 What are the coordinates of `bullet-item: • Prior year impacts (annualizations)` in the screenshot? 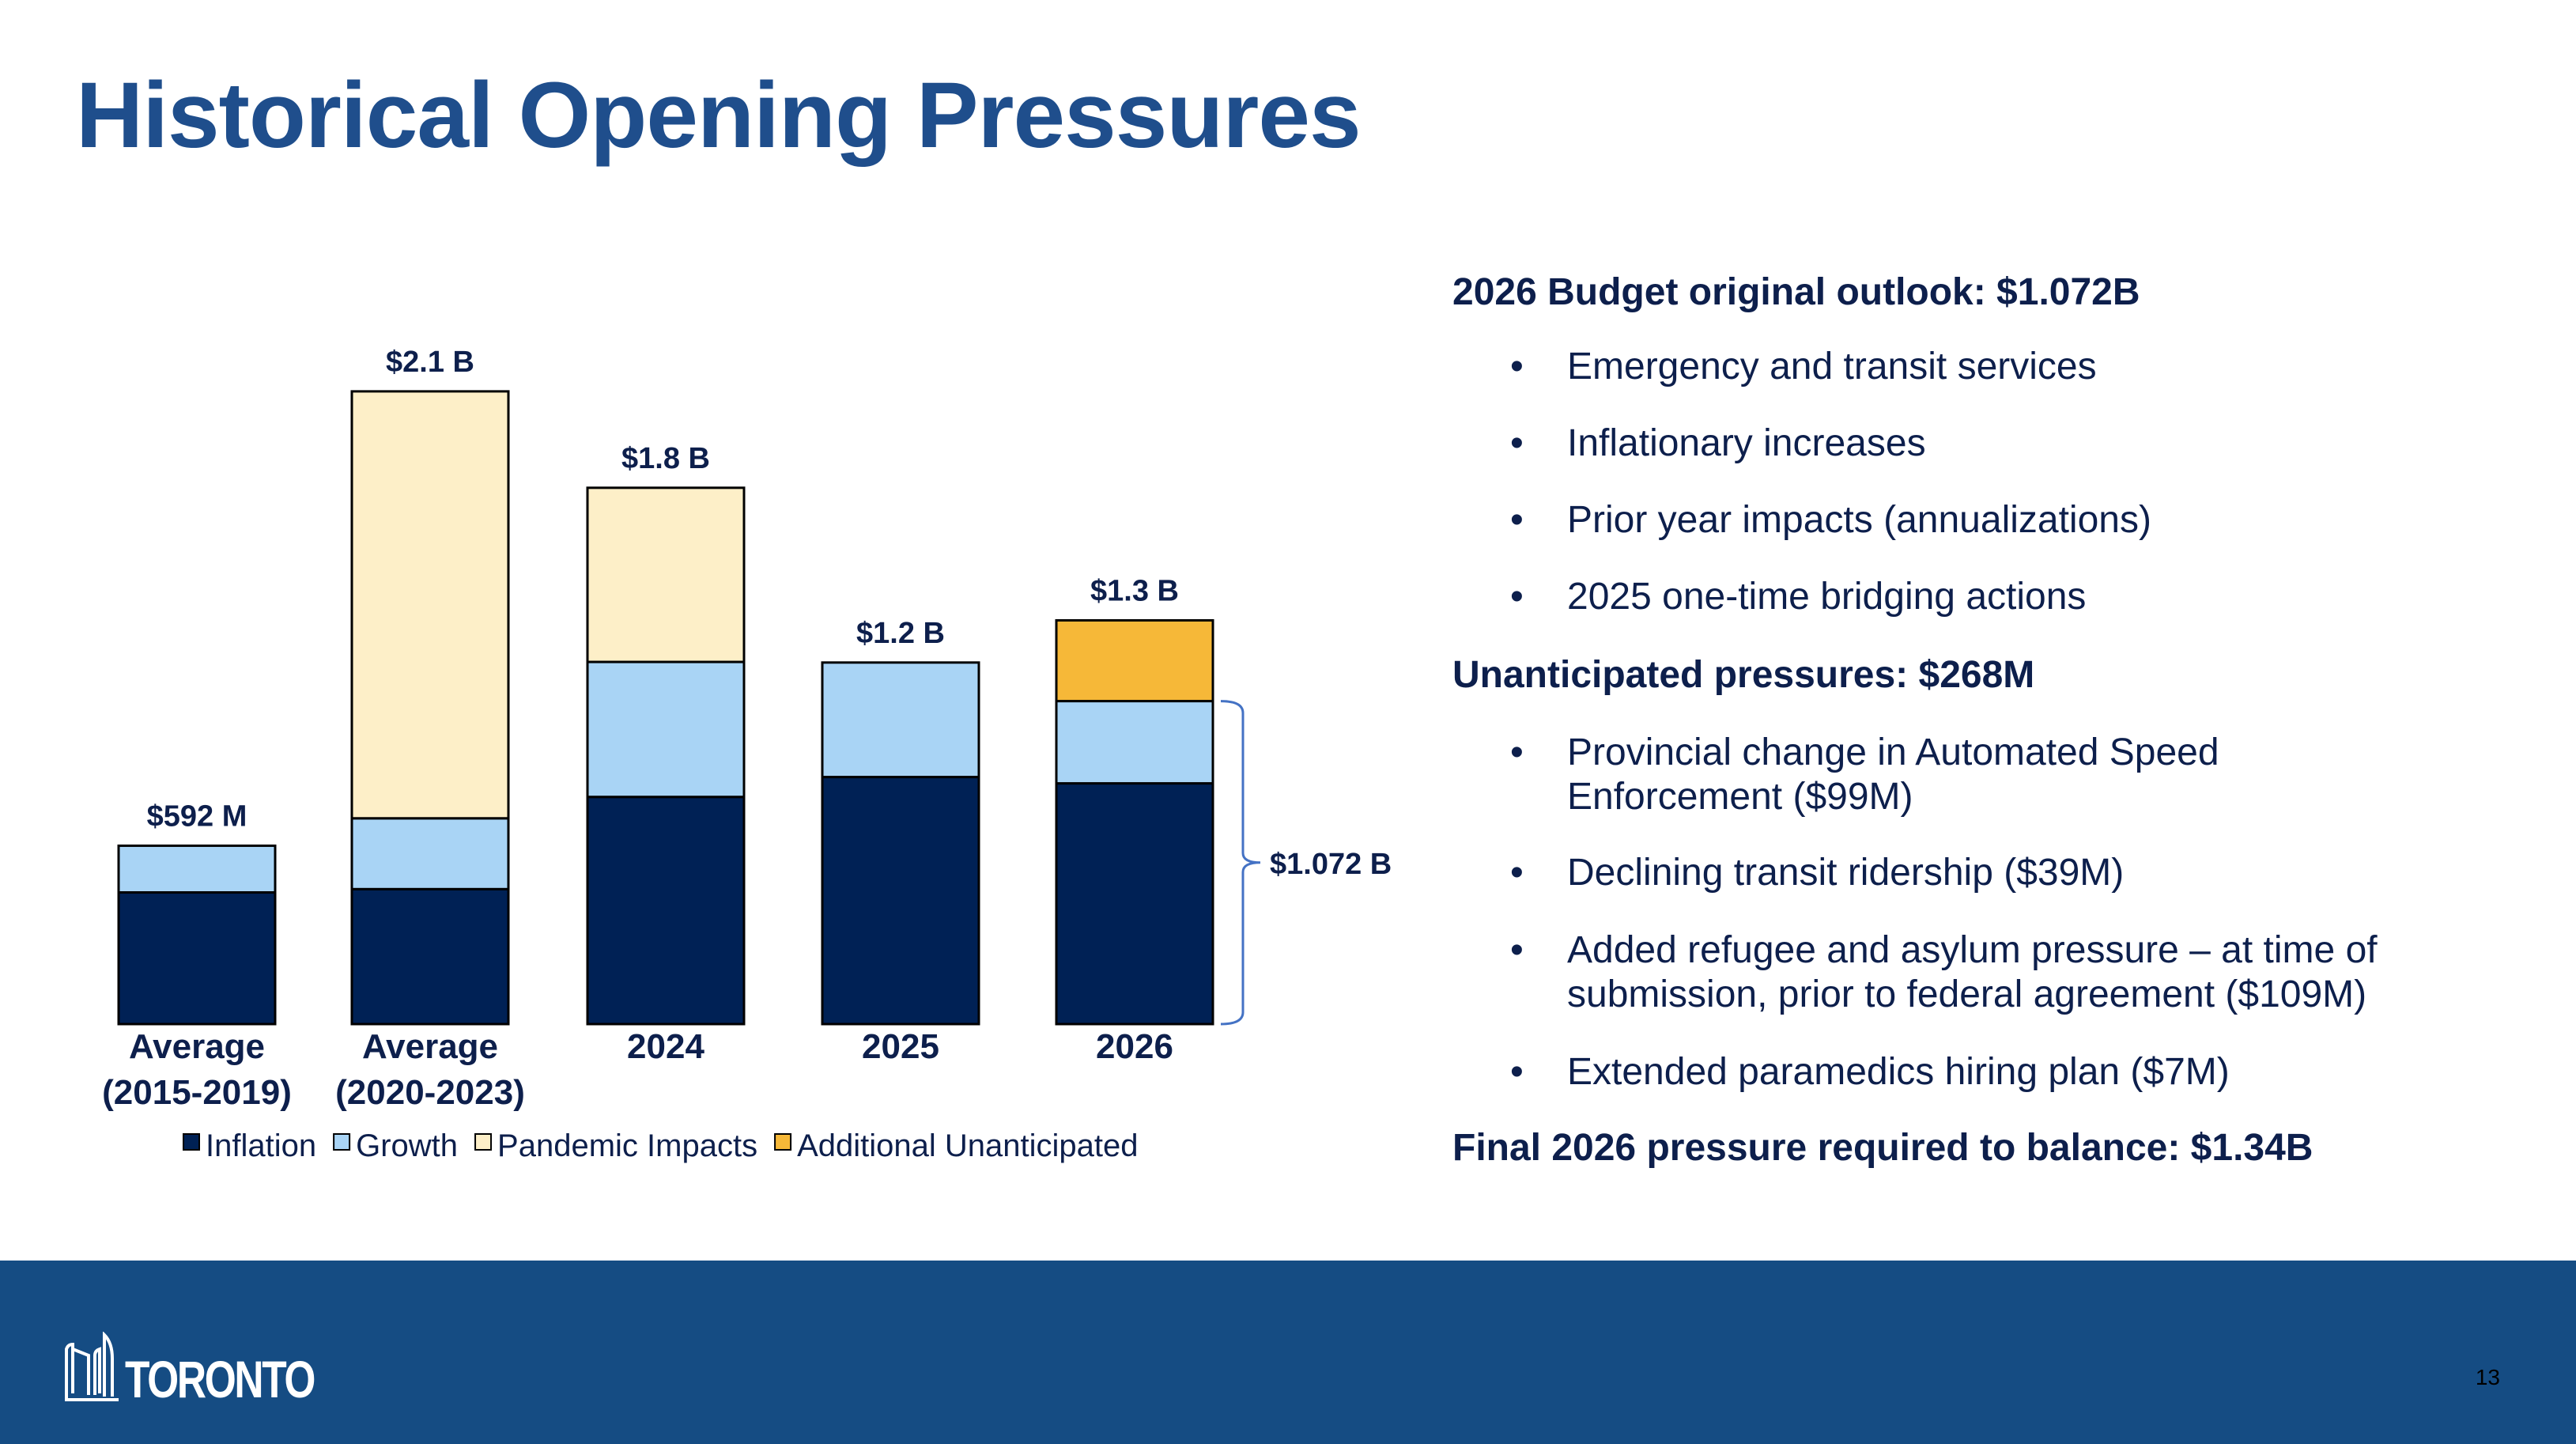 It's located at (2024, 520).